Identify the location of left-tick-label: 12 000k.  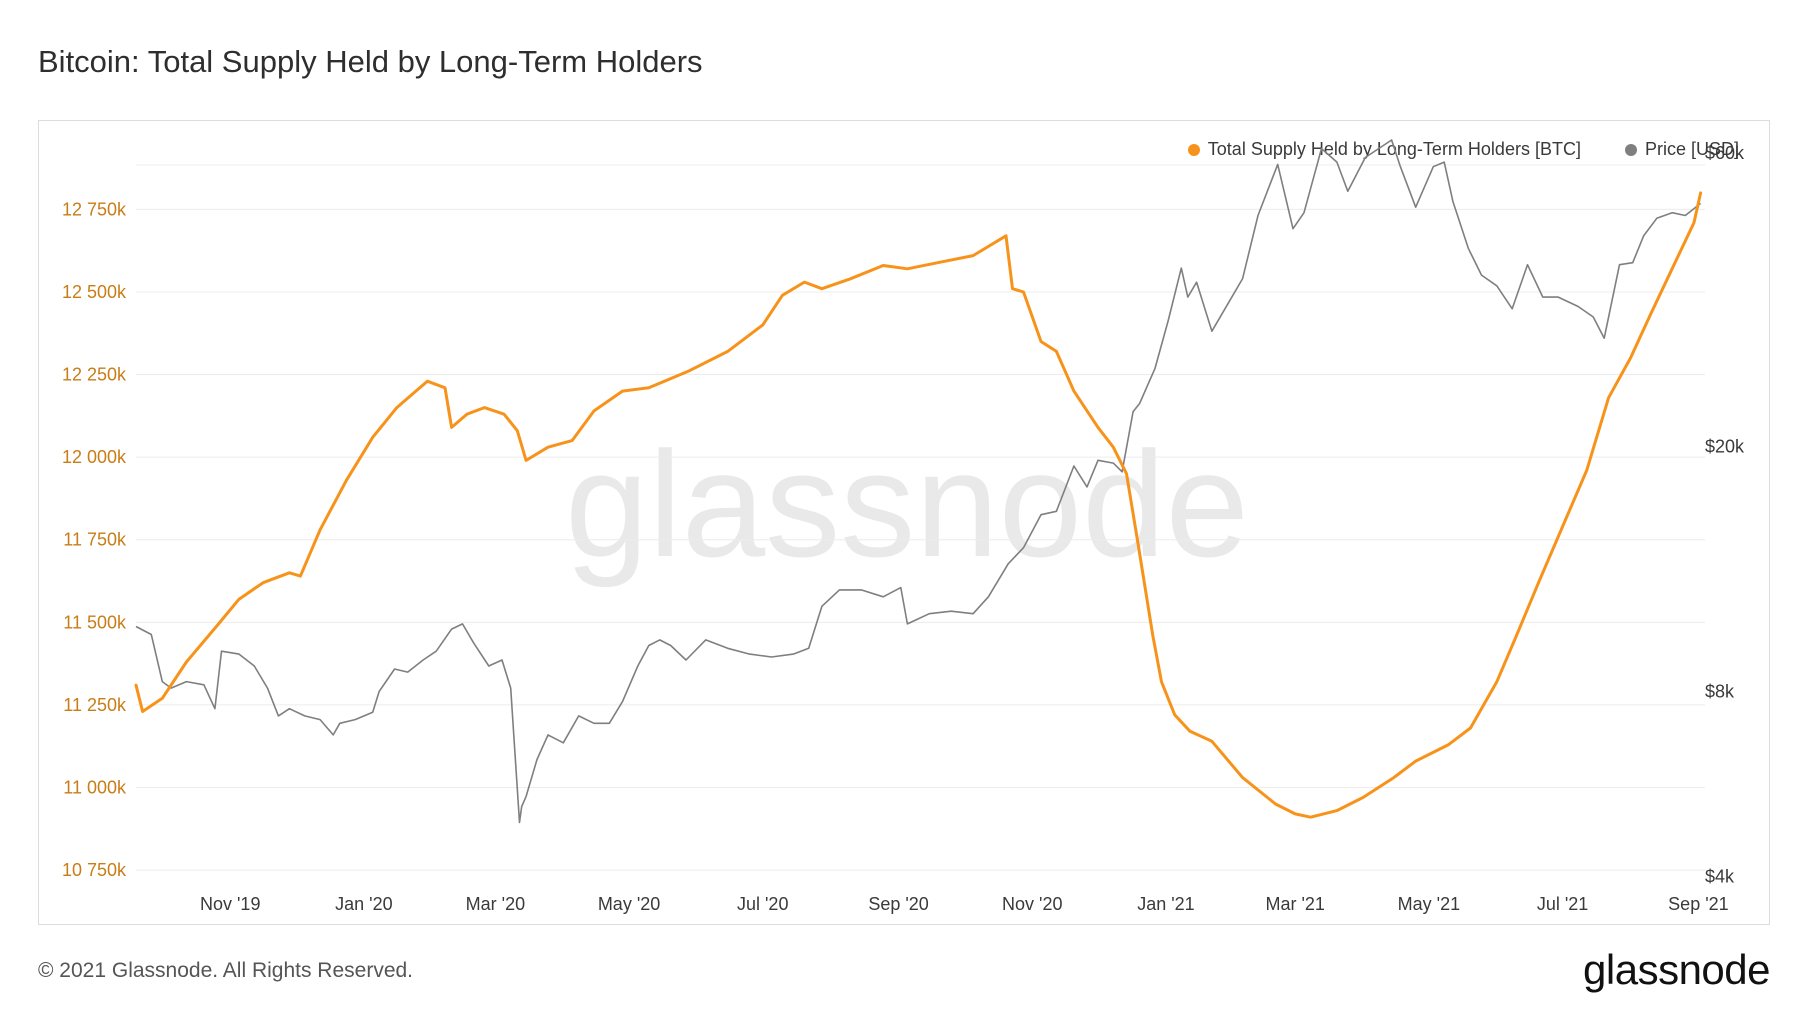
(94, 457).